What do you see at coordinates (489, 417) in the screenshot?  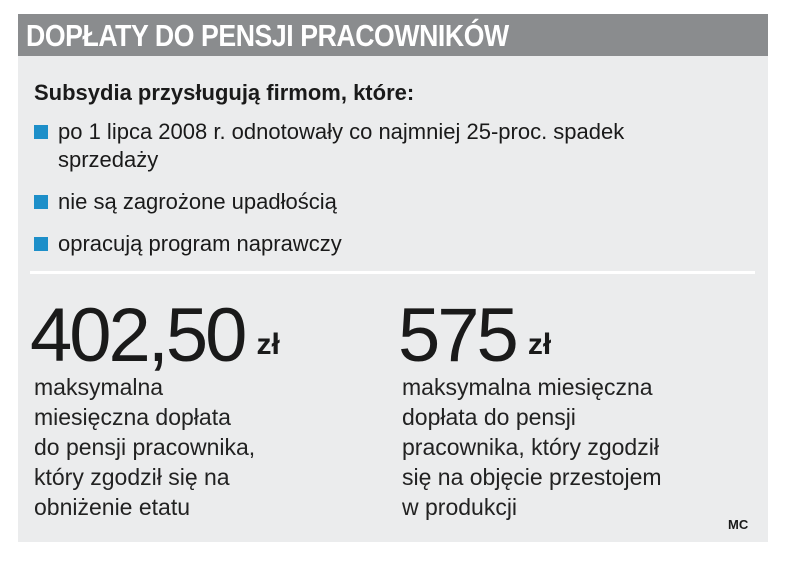 I see `description: dopłata do pensji` at bounding box center [489, 417].